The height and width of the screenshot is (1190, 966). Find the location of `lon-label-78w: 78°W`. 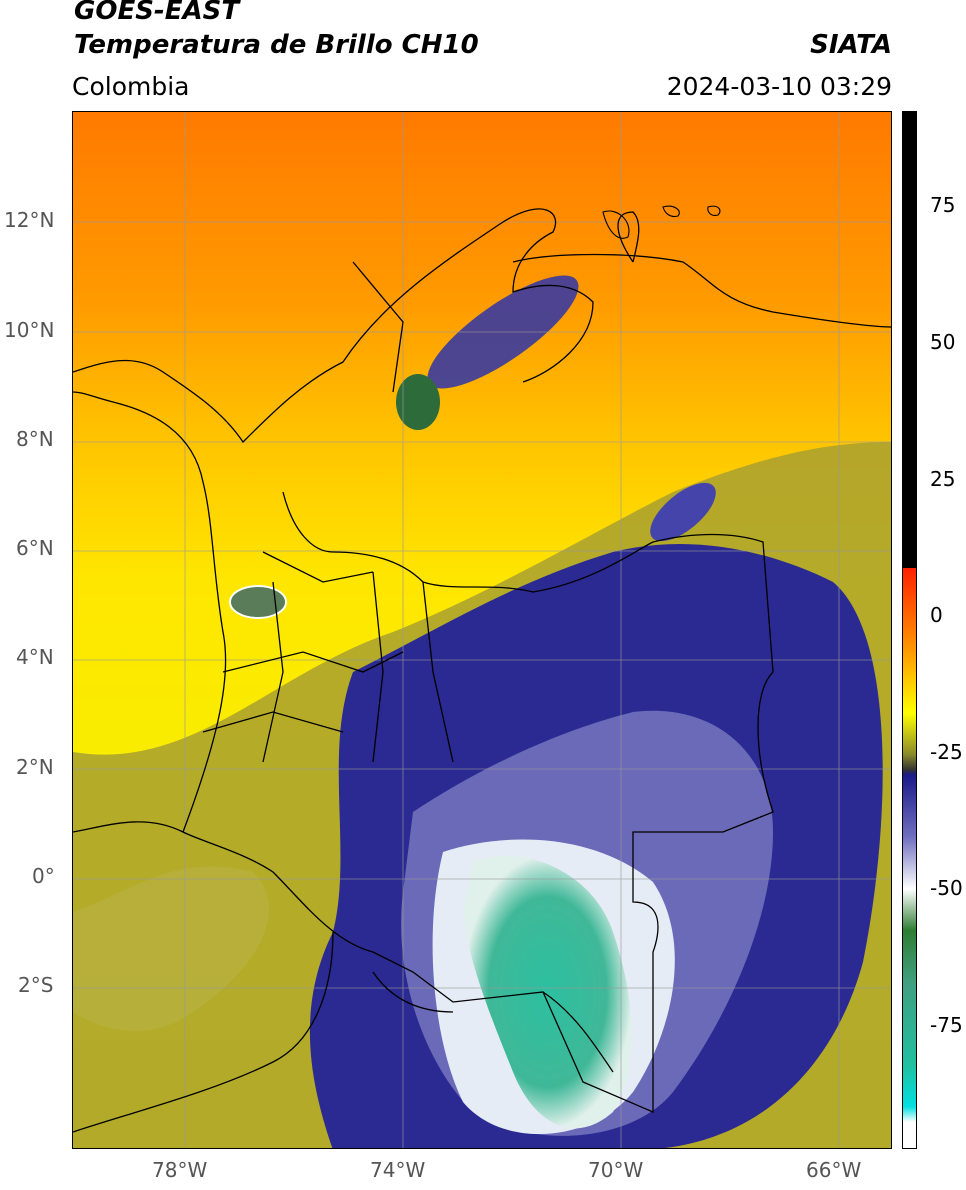

lon-label-78w: 78°W is located at coordinates (180, 1170).